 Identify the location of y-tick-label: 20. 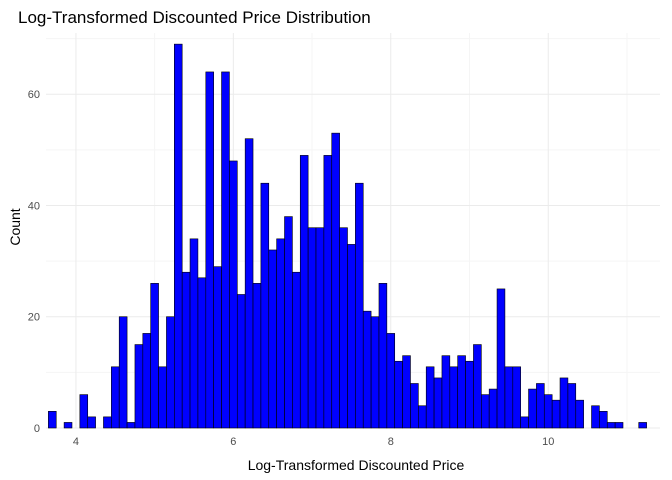
(34, 318).